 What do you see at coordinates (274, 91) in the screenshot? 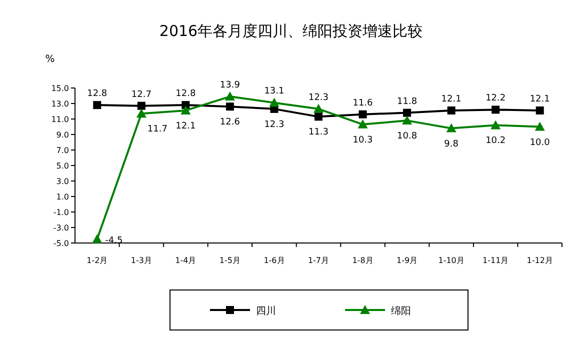
I see `data-label: 13.1` at bounding box center [274, 91].